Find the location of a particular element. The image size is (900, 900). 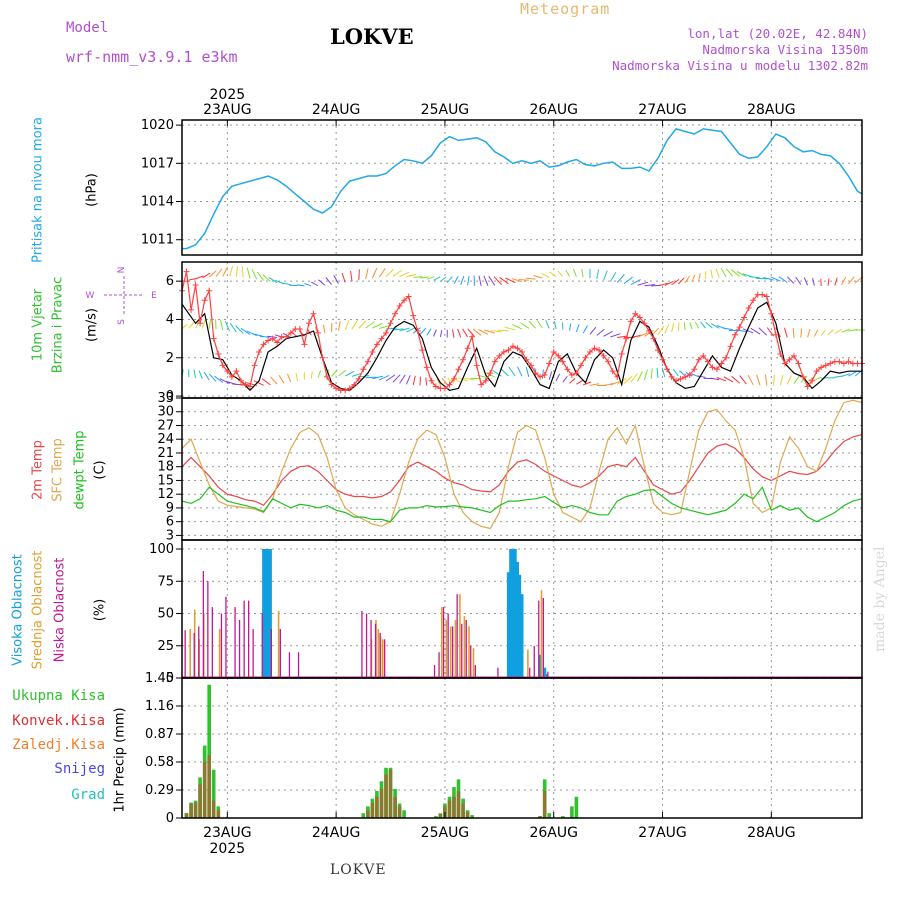

y-tick-label: 27 is located at coordinates (165, 425).